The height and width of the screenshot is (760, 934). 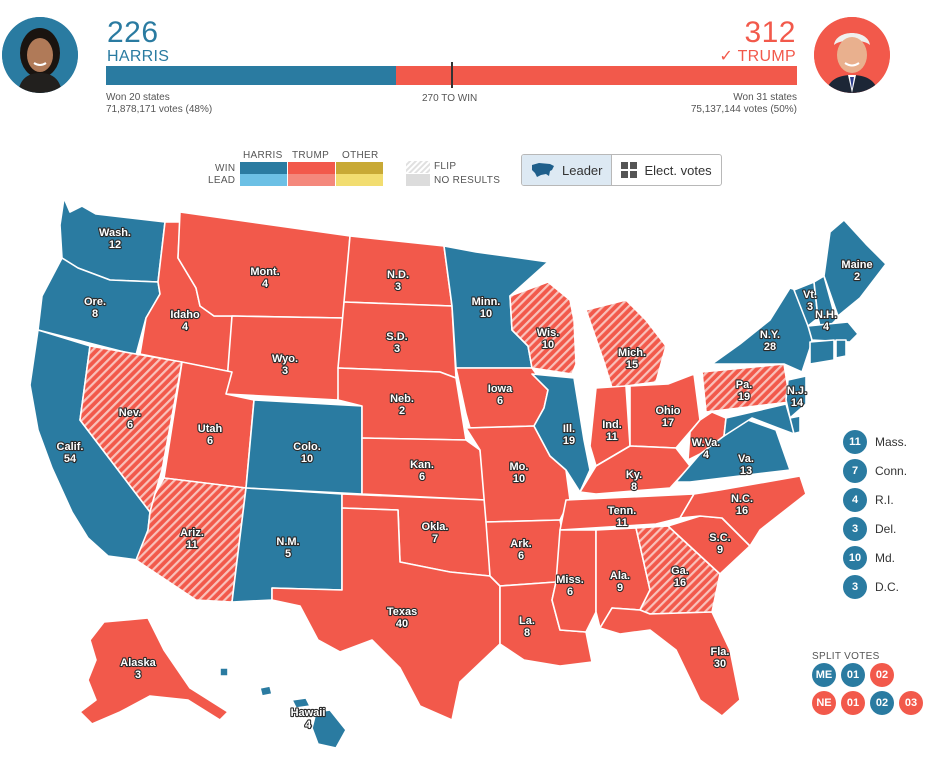 I want to click on state-label-calif: Calif. 54, so click(x=70, y=453).